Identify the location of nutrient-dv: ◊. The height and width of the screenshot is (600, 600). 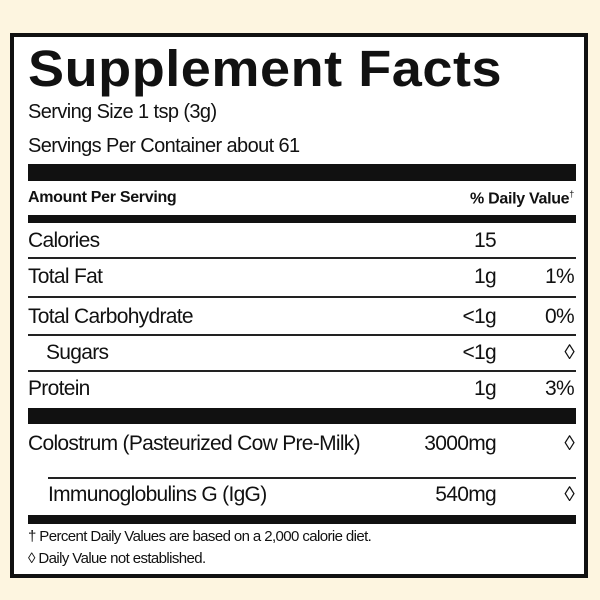
(569, 352).